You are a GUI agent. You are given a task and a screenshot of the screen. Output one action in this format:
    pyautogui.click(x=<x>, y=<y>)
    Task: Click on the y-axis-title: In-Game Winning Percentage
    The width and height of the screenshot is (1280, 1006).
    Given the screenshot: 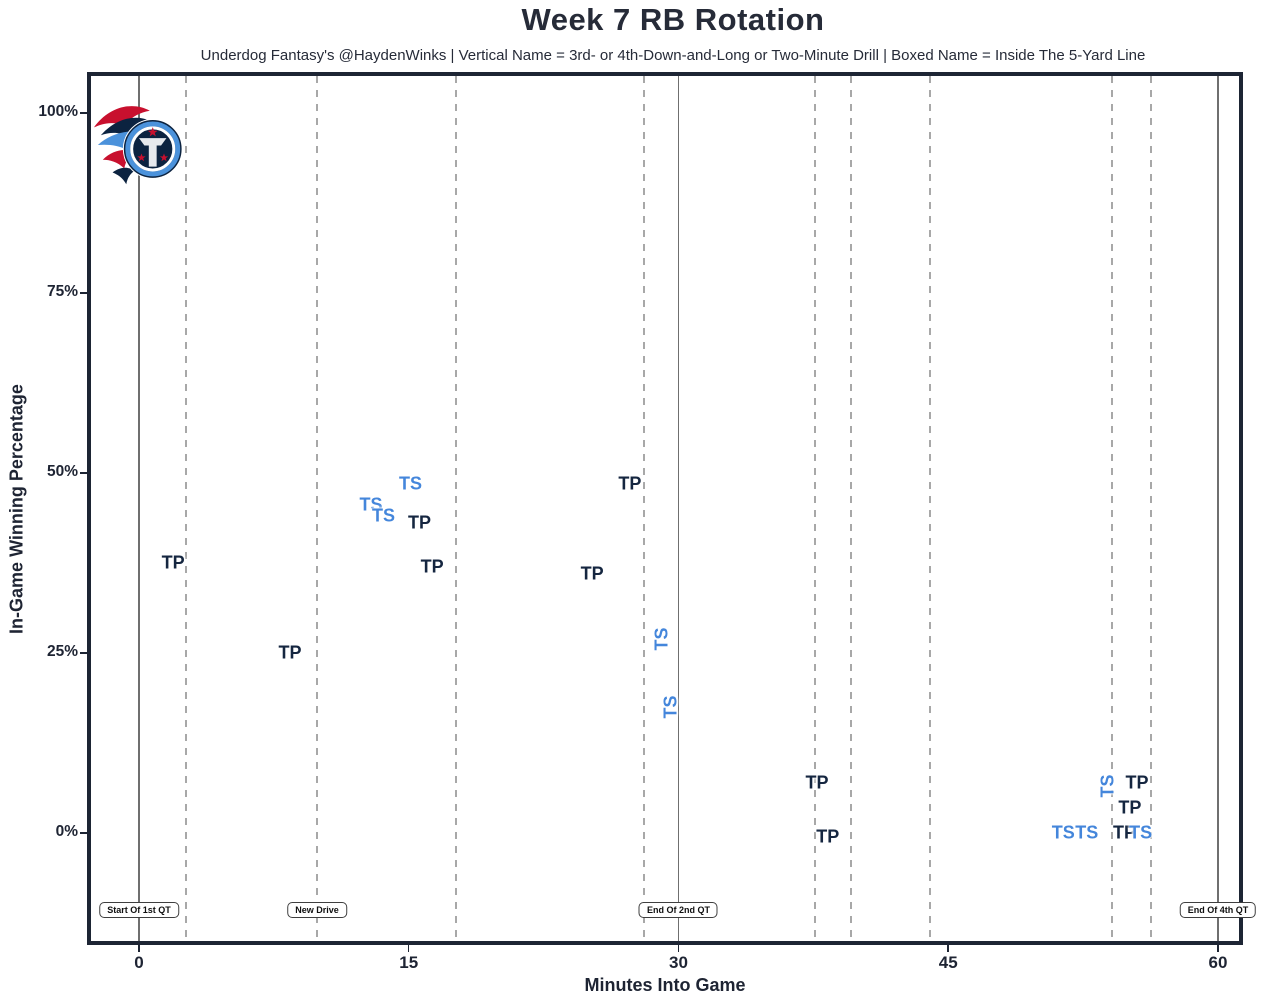 What is the action you would take?
    pyautogui.click(x=16, y=509)
    